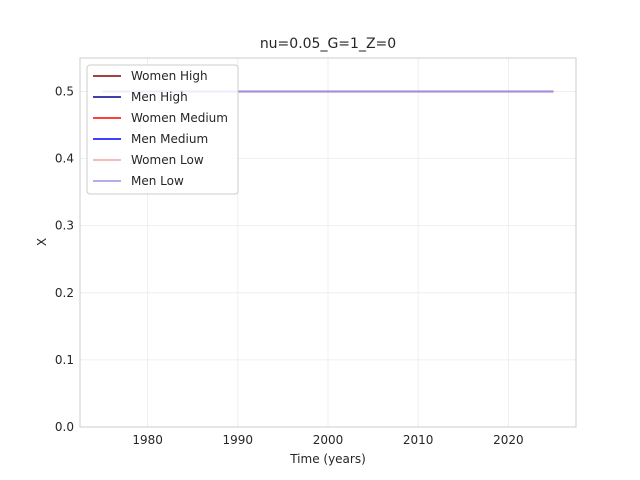  I want to click on x-tick-label: 2010, so click(418, 440).